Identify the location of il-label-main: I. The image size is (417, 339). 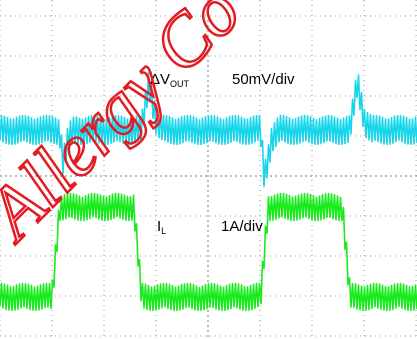
(159, 226).